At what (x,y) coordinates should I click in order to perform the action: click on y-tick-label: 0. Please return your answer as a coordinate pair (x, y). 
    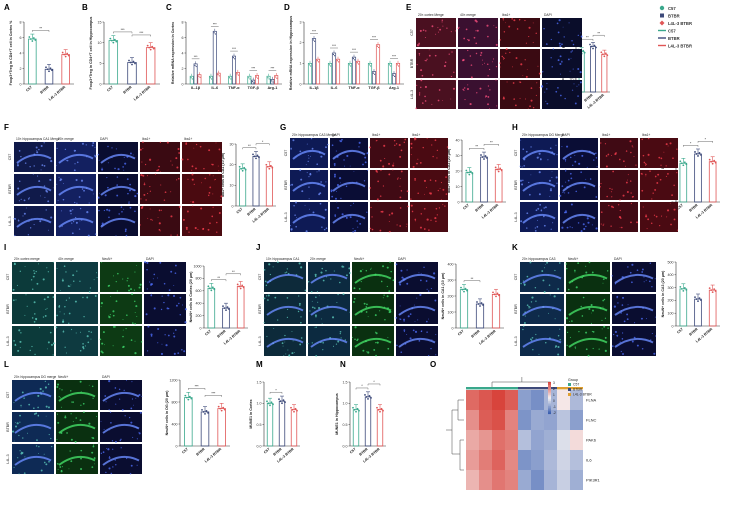
    Looking at the image, I should click on (21, 84).